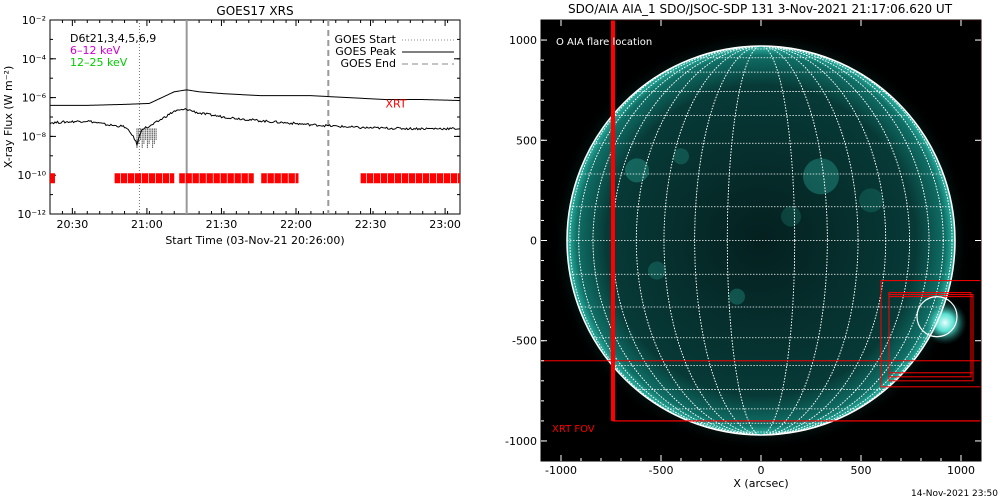 This screenshot has width=1000, height=500. I want to click on goes-x-tick-label: 20:30, so click(73, 224).